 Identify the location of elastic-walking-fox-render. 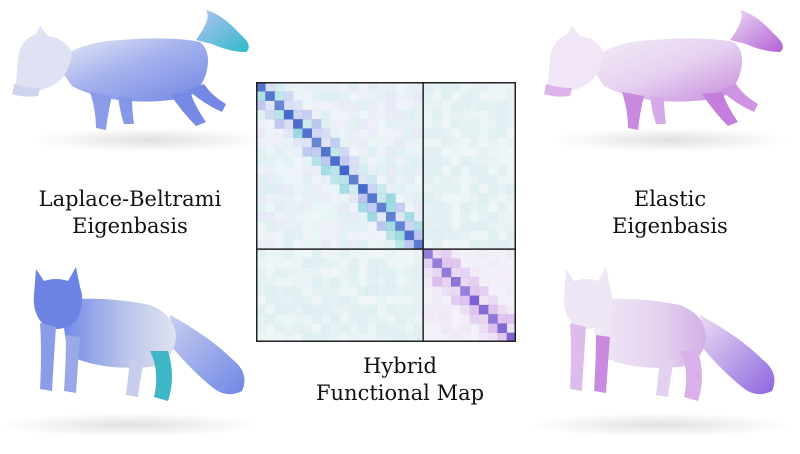
(667, 81).